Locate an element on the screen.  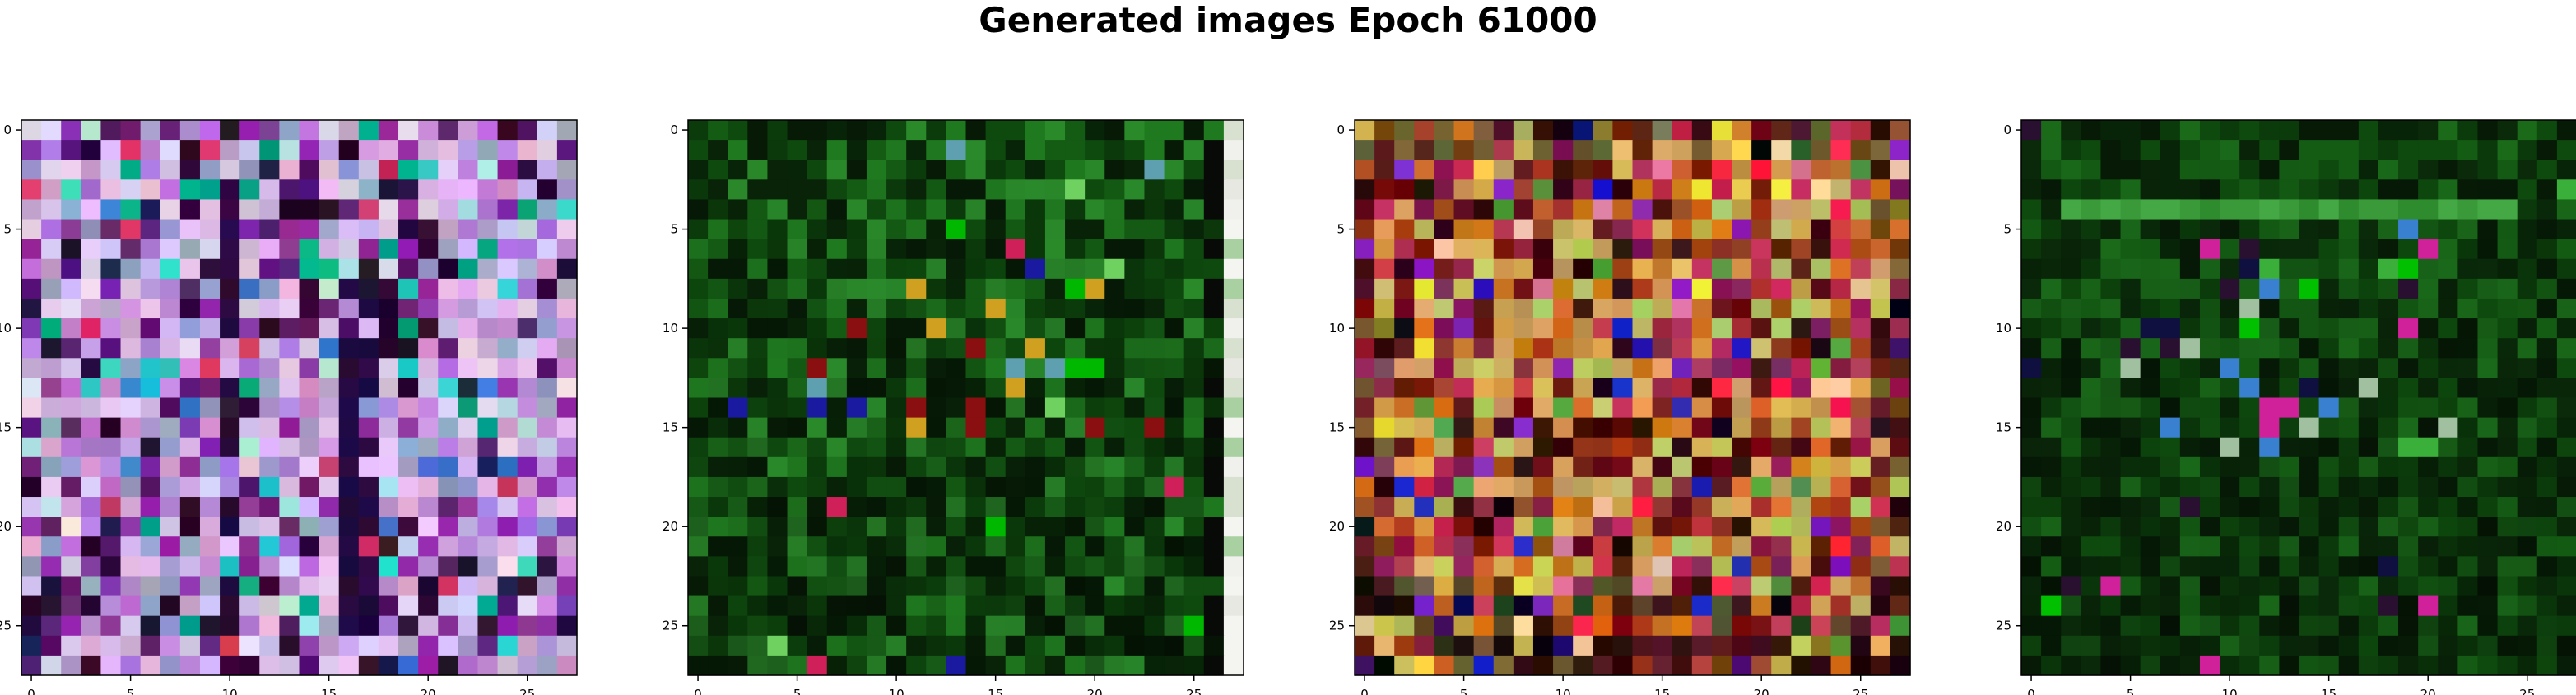
x-tick-label: 0 is located at coordinates (698, 691).